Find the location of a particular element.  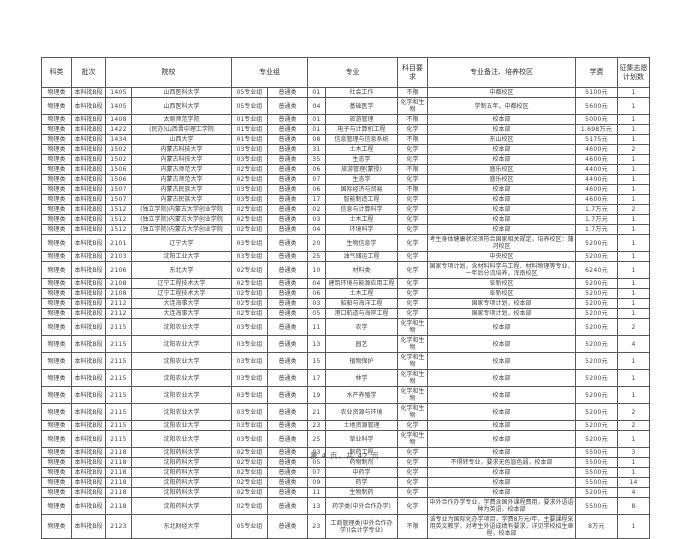

header-school: 院校 is located at coordinates (168, 72).